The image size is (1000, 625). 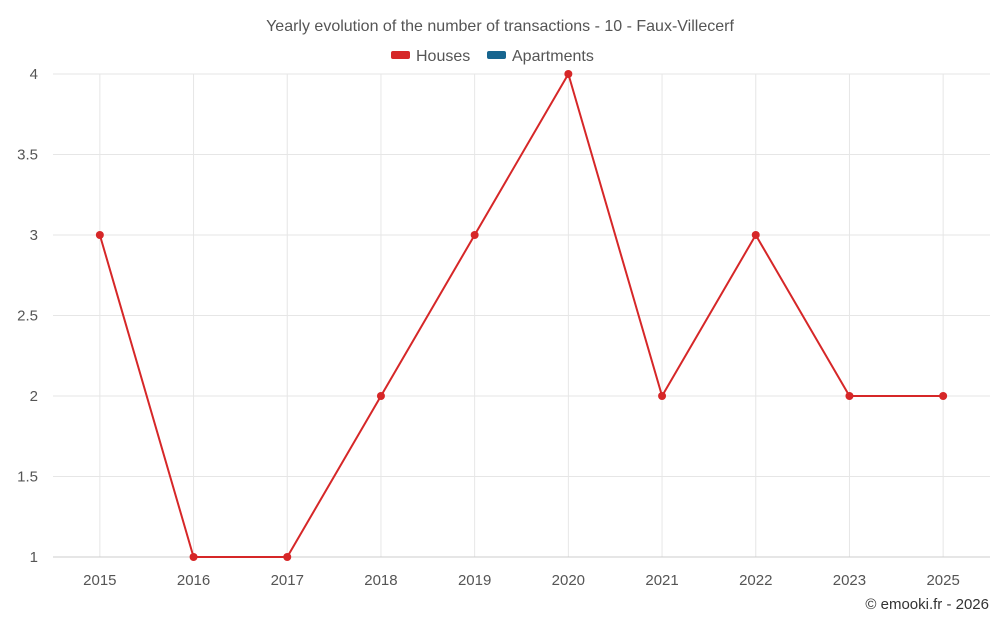 I want to click on legend: Houses Apartments, so click(x=492, y=56).